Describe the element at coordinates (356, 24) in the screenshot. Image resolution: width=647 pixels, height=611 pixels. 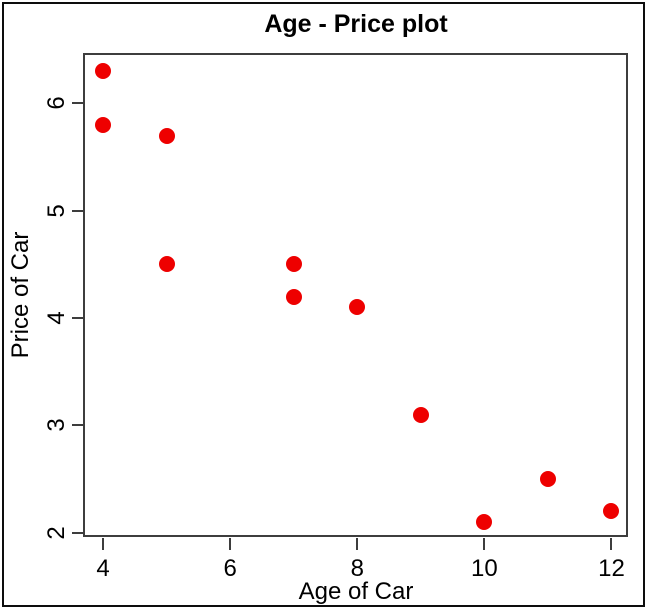
I see `chart-title: Age - Price plot` at that location.